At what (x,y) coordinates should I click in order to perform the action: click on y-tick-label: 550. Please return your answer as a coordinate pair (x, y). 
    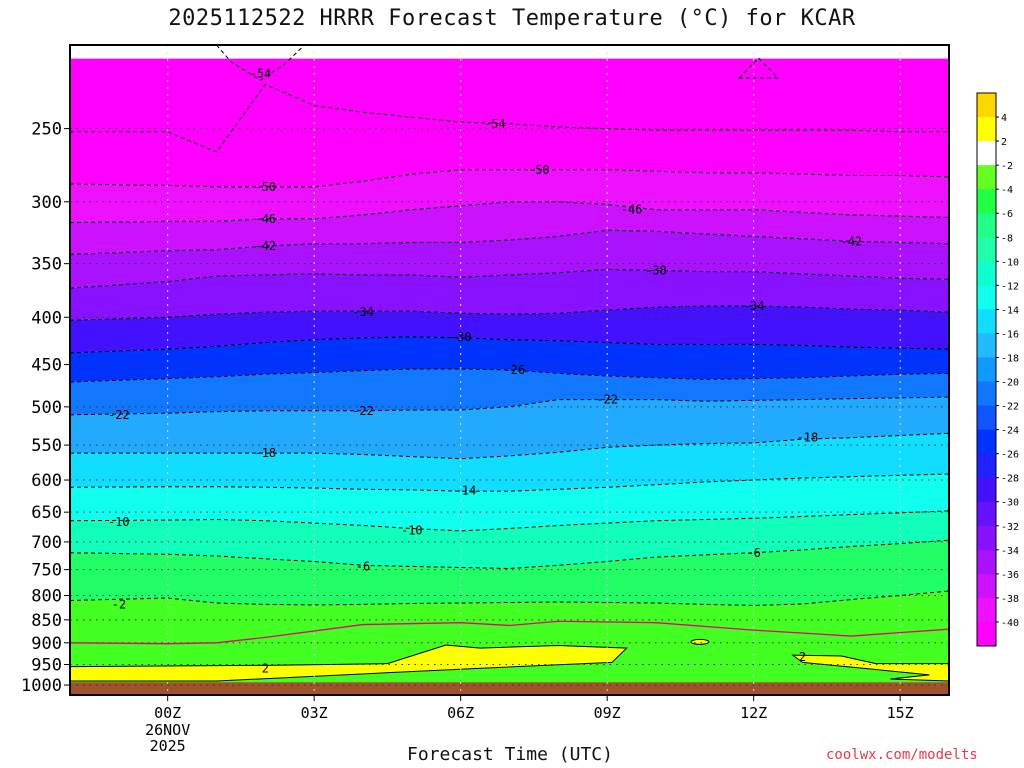
    Looking at the image, I should click on (46, 446).